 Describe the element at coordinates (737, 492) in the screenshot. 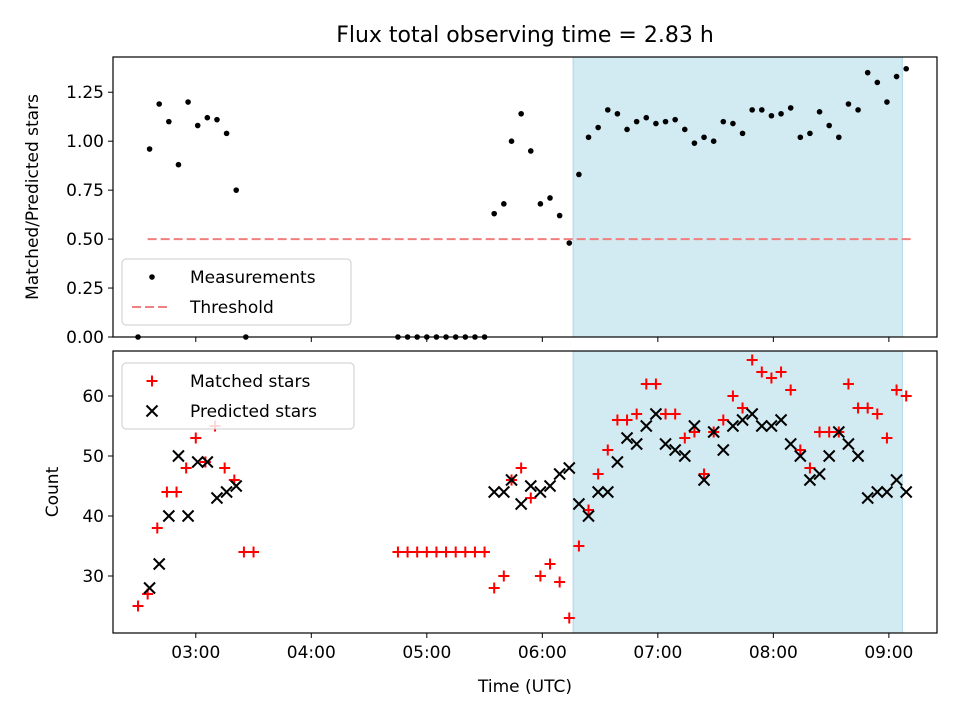

I see `bottom-observing-window` at that location.